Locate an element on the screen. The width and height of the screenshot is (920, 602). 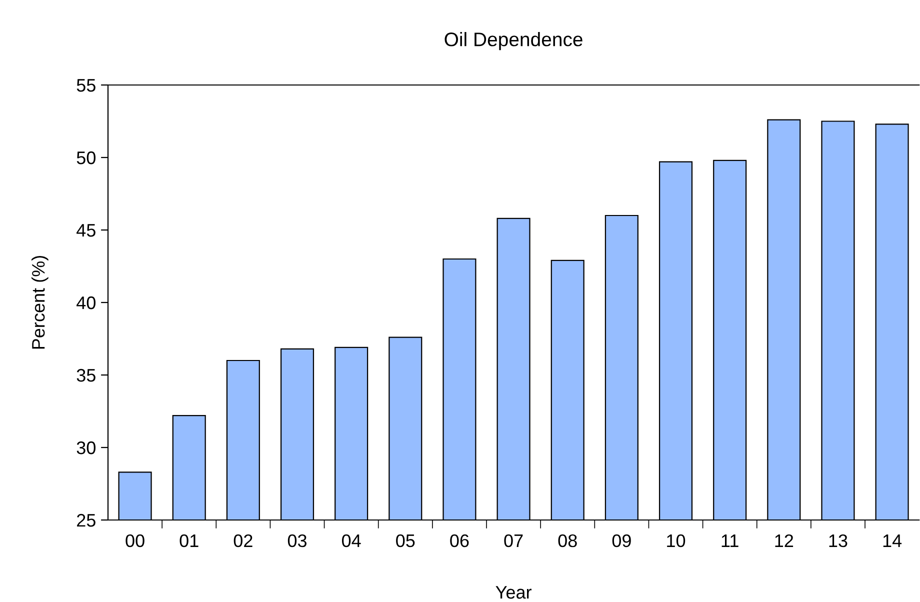
y-tick-label: 35 is located at coordinates (86, 375).